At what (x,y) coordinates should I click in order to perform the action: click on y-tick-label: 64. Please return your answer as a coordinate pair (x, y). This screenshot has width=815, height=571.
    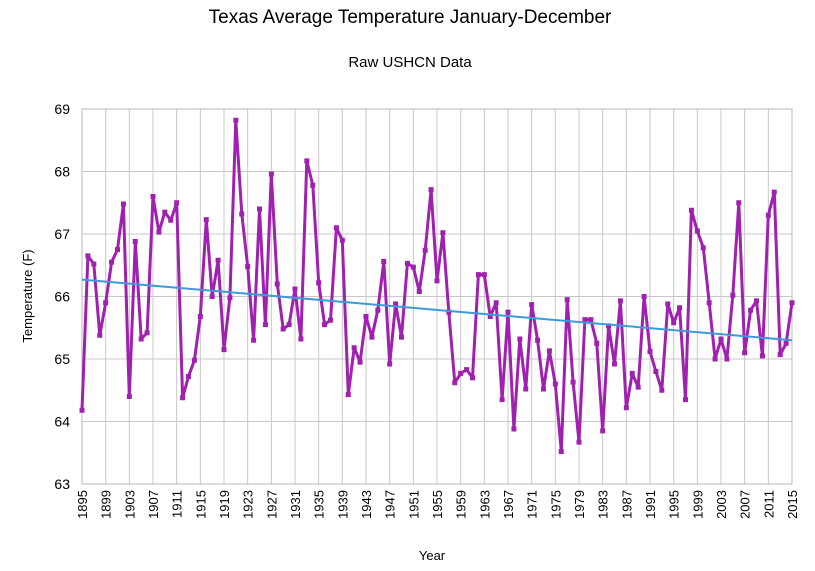
    Looking at the image, I should click on (62, 422).